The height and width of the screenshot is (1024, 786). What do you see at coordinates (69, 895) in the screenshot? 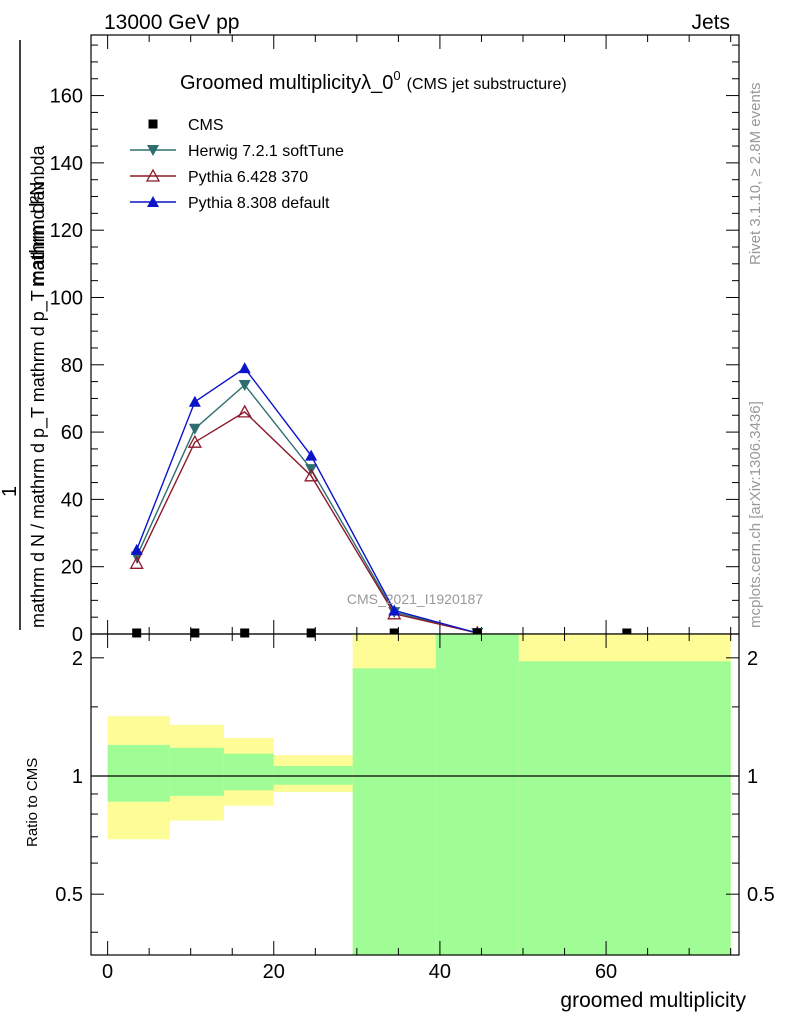
I see `ratio-y-tick-label-left: 0.5` at bounding box center [69, 895].